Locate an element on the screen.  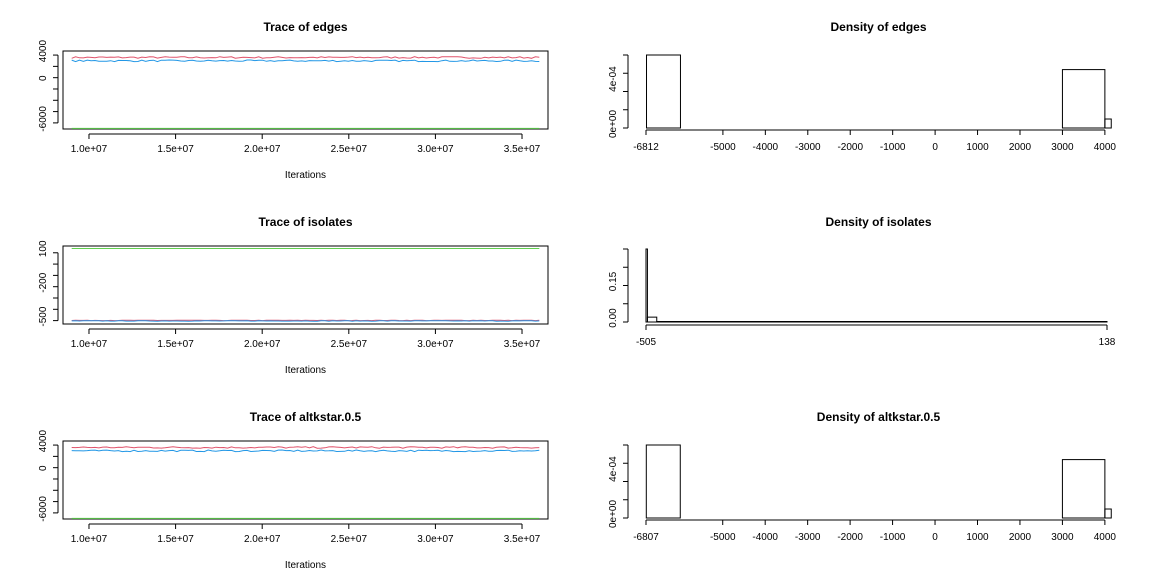
chart-title: Trace of isolates is located at coordinates (305, 222).